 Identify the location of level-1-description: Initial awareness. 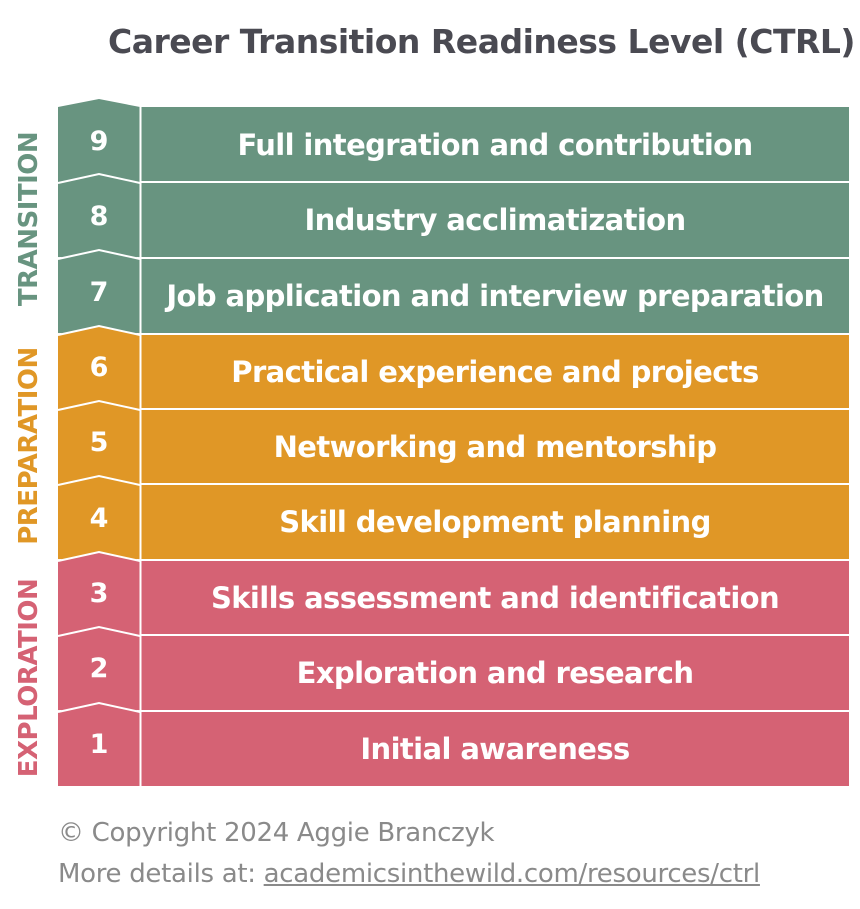
(495, 748).